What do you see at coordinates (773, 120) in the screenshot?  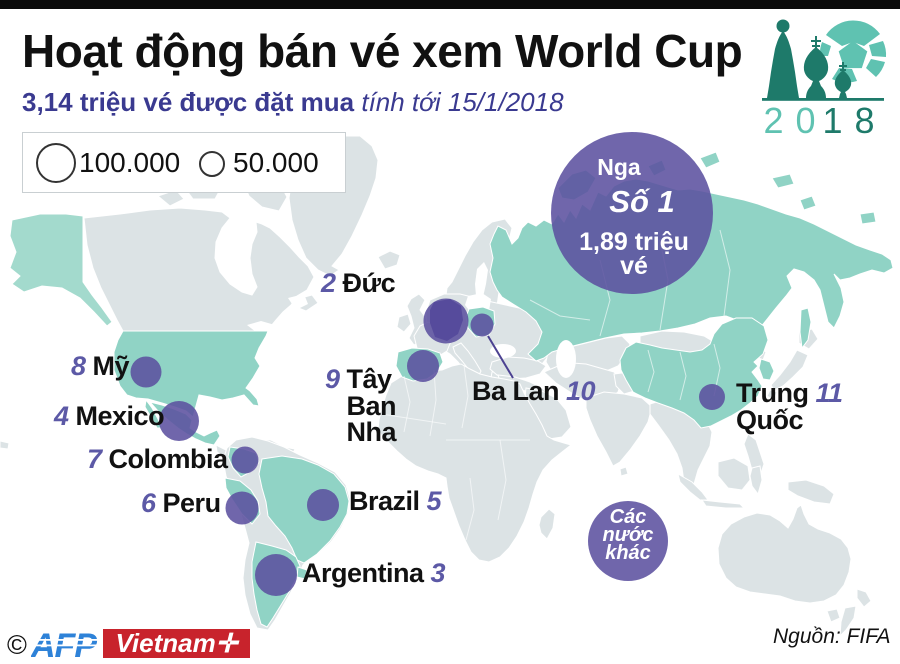 I see `svg-text: 2` at bounding box center [773, 120].